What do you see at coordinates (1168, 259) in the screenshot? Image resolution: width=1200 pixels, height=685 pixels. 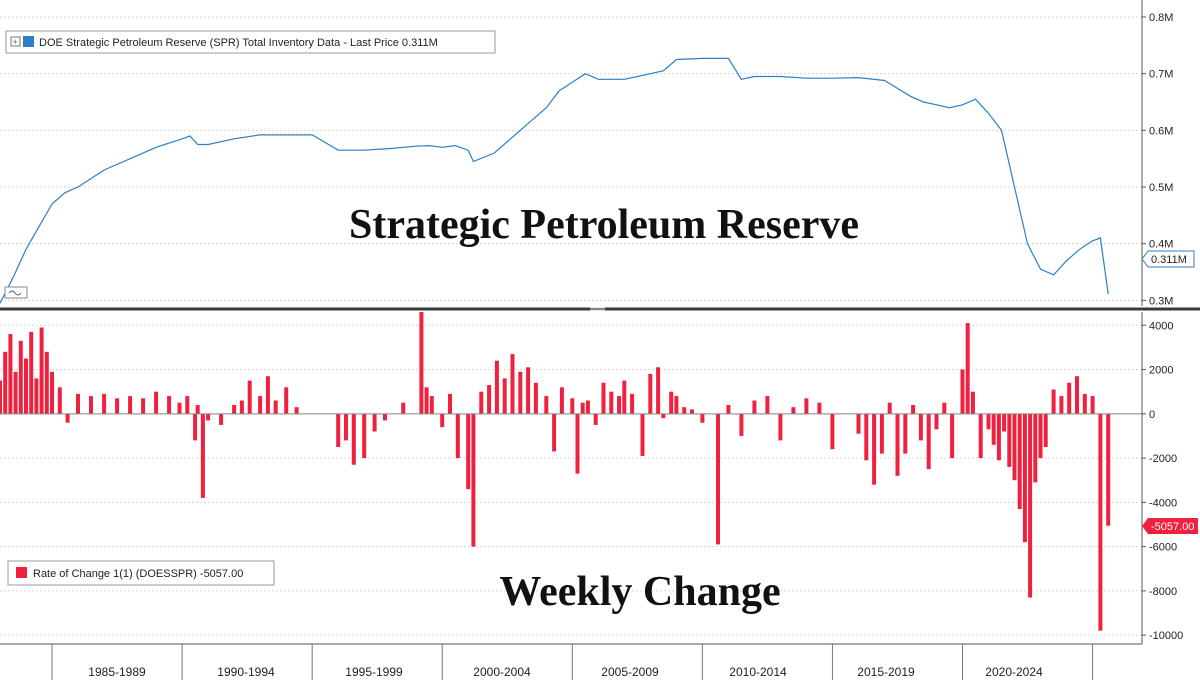 I see `inventory-last-value-badge: 0.311M` at bounding box center [1168, 259].